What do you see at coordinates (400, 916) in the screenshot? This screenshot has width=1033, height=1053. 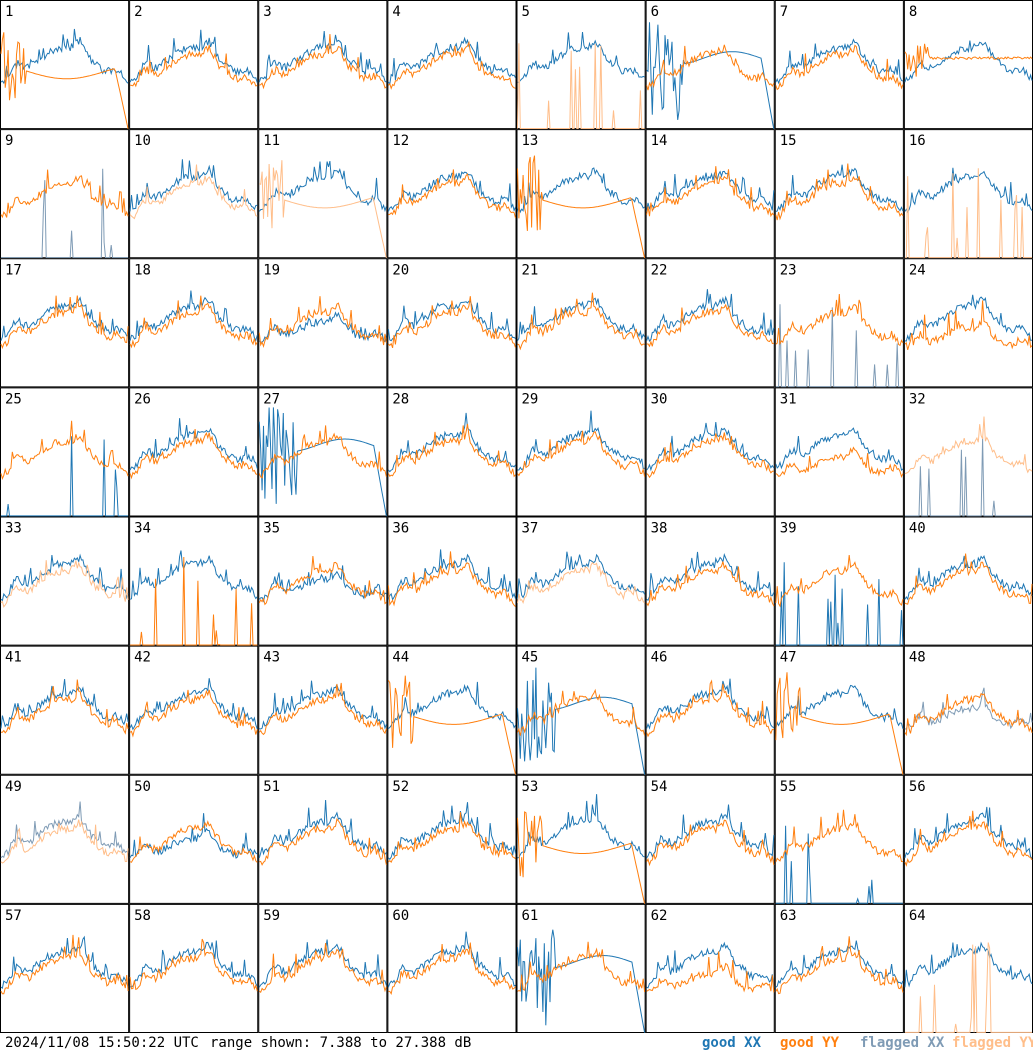 I see `panel-label: 60` at bounding box center [400, 916].